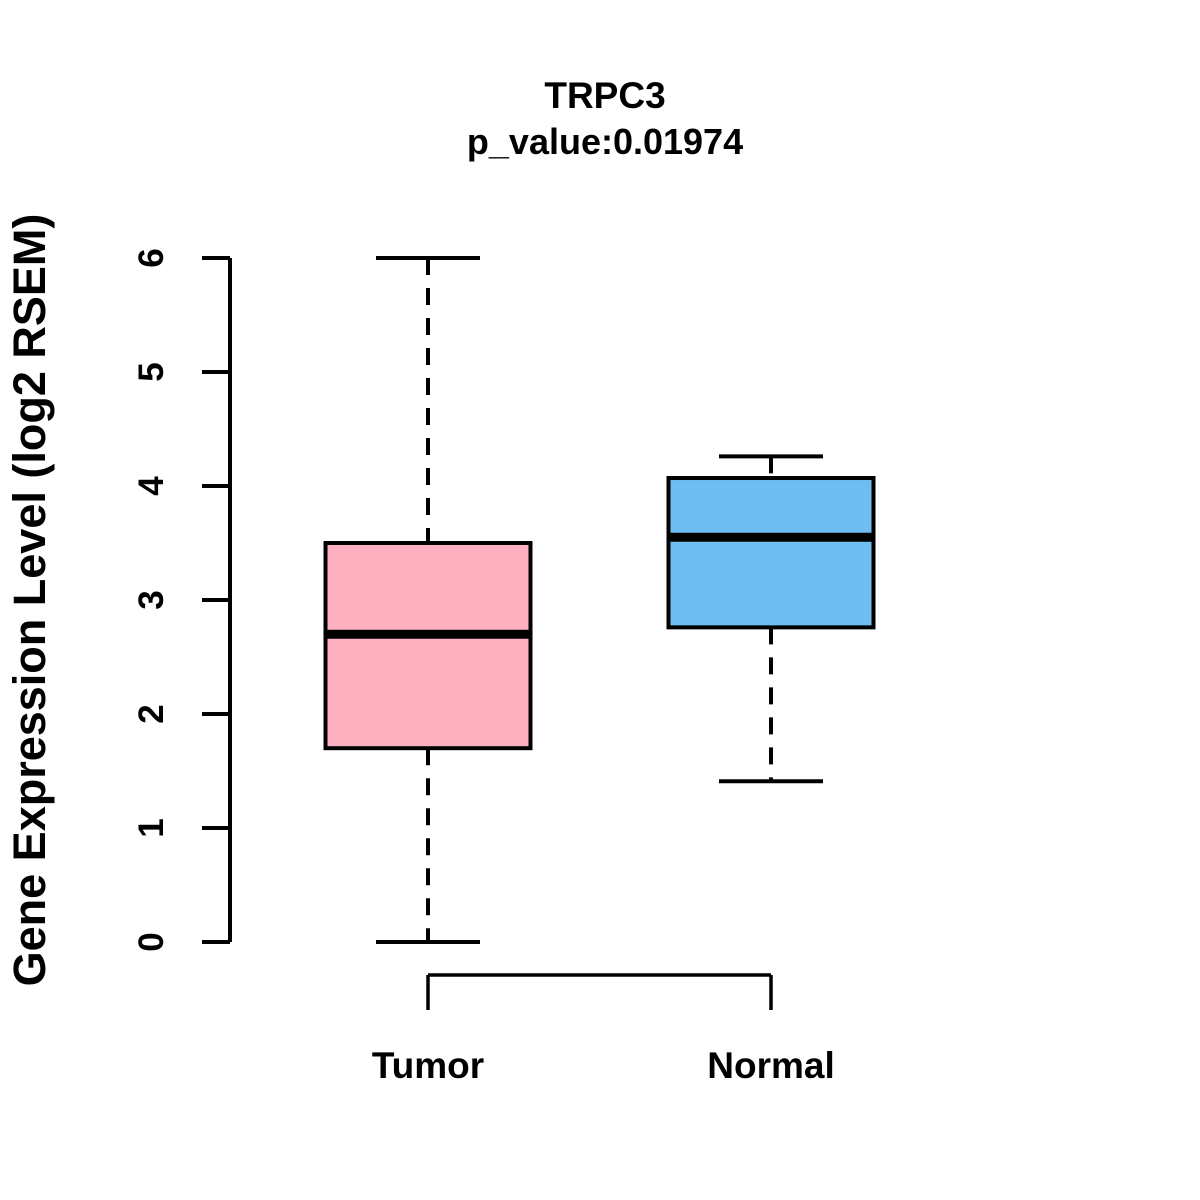 The height and width of the screenshot is (1200, 1200). Describe the element at coordinates (151, 713) in the screenshot. I see `y-tick-label: 2` at that location.